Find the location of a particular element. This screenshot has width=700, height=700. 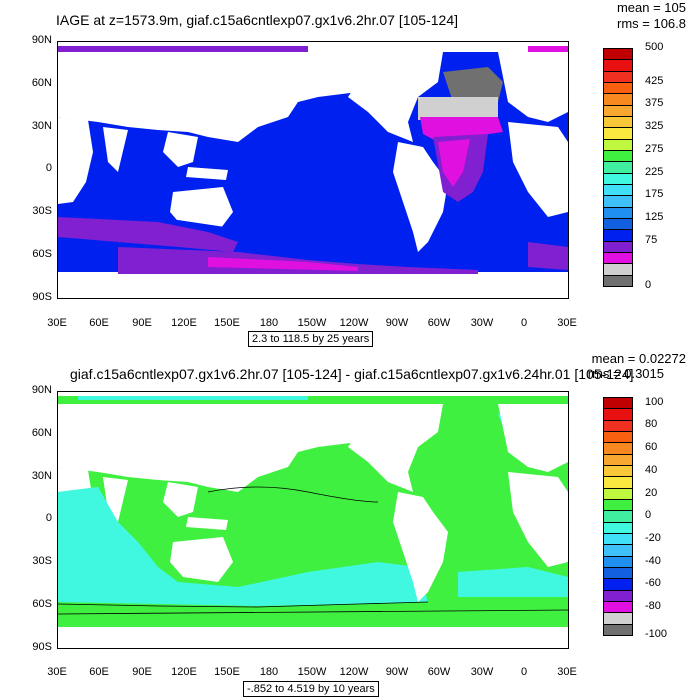

xtick-top-7: 120W is located at coordinates (354, 323).